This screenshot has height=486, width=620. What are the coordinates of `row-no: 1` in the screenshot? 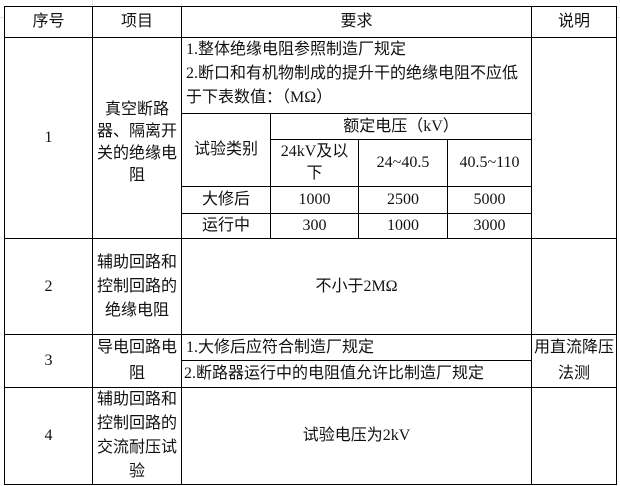 It's located at (48, 138).